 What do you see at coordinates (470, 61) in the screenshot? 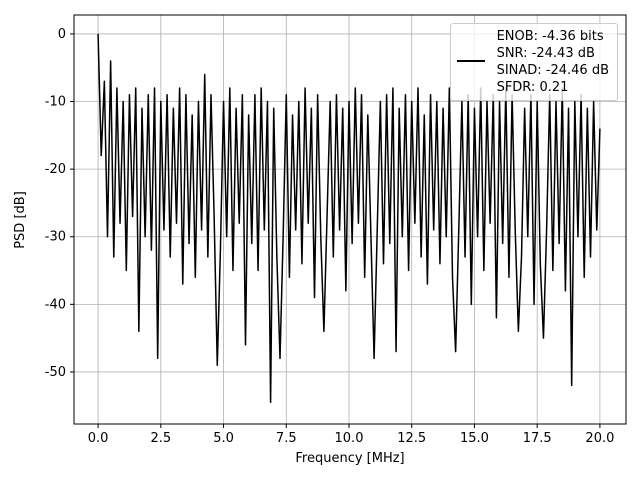
I see `legend-swatch` at bounding box center [470, 61].